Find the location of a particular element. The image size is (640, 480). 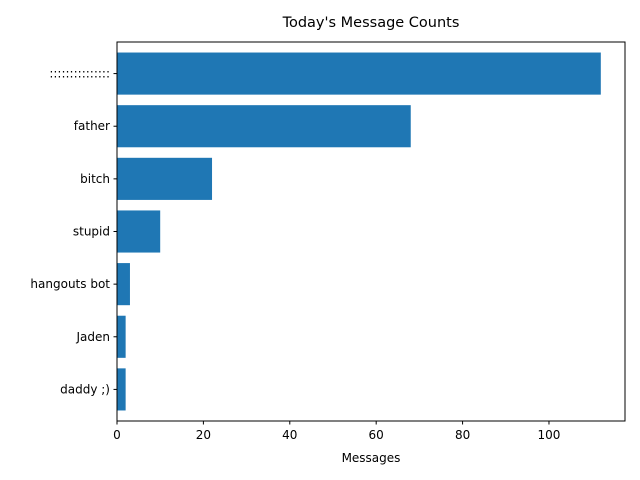

y-tick-label-1: father is located at coordinates (92, 126).